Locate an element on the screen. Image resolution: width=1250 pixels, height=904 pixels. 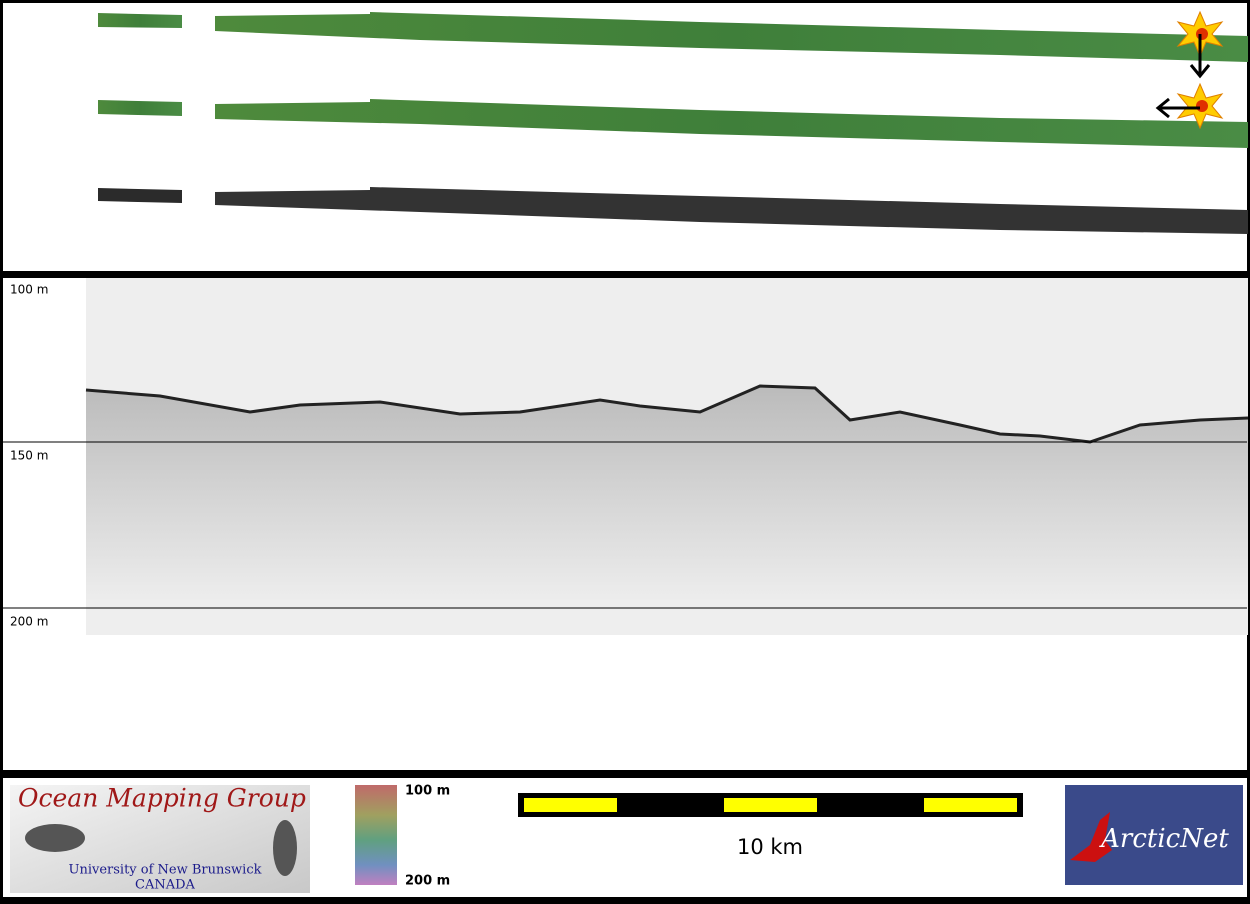
depth-label: 150 m is located at coordinates (29, 456).